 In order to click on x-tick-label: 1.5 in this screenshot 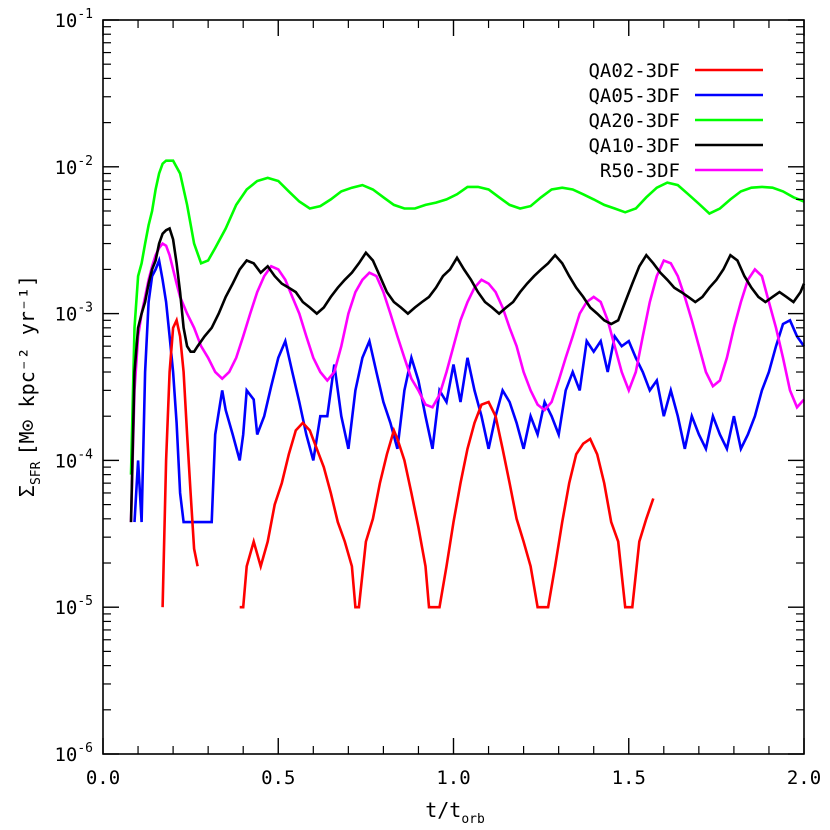, I will do `click(629, 778)`.